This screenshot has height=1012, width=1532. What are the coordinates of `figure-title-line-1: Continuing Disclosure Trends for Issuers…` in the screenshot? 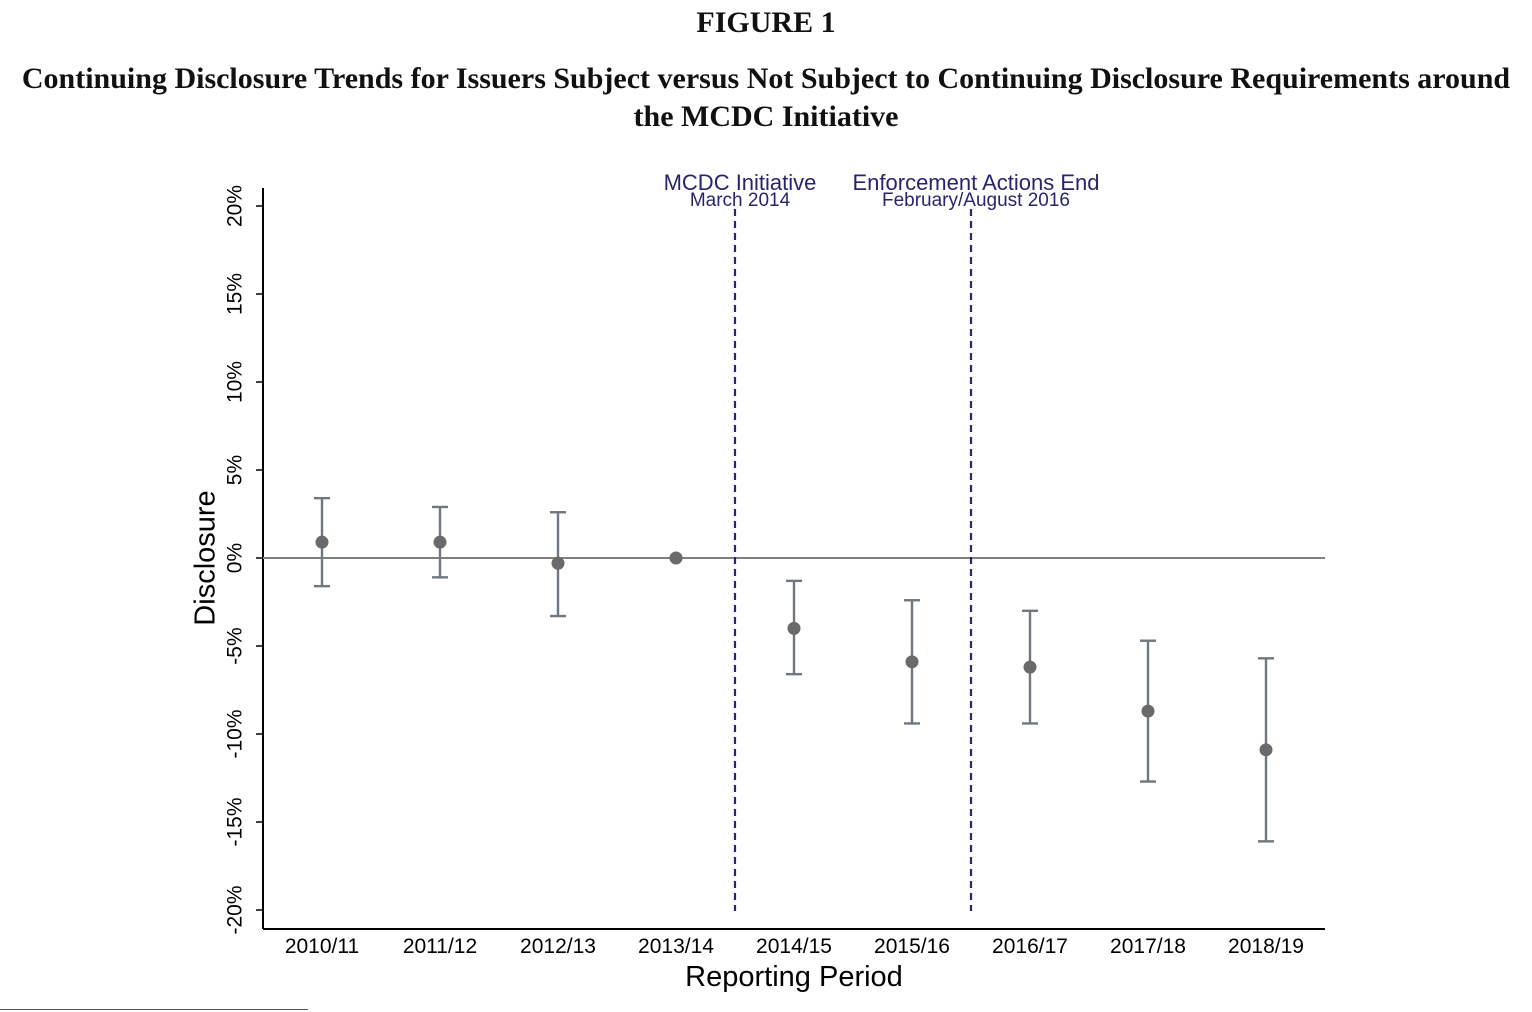 It's located at (766, 78).